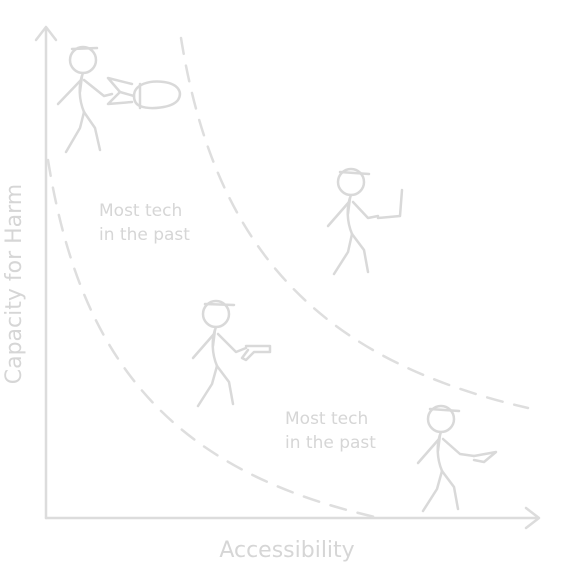 The image size is (564, 568). What do you see at coordinates (330, 431) in the screenshot?
I see `lower-region-label: Most tech in the past` at bounding box center [330, 431].